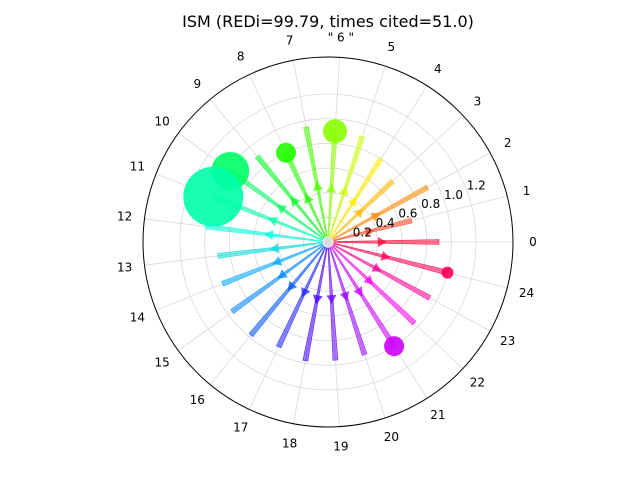 This screenshot has height=480, width=640. What do you see at coordinates (162, 122) in the screenshot?
I see `angle-tick-label: 10` at bounding box center [162, 122].